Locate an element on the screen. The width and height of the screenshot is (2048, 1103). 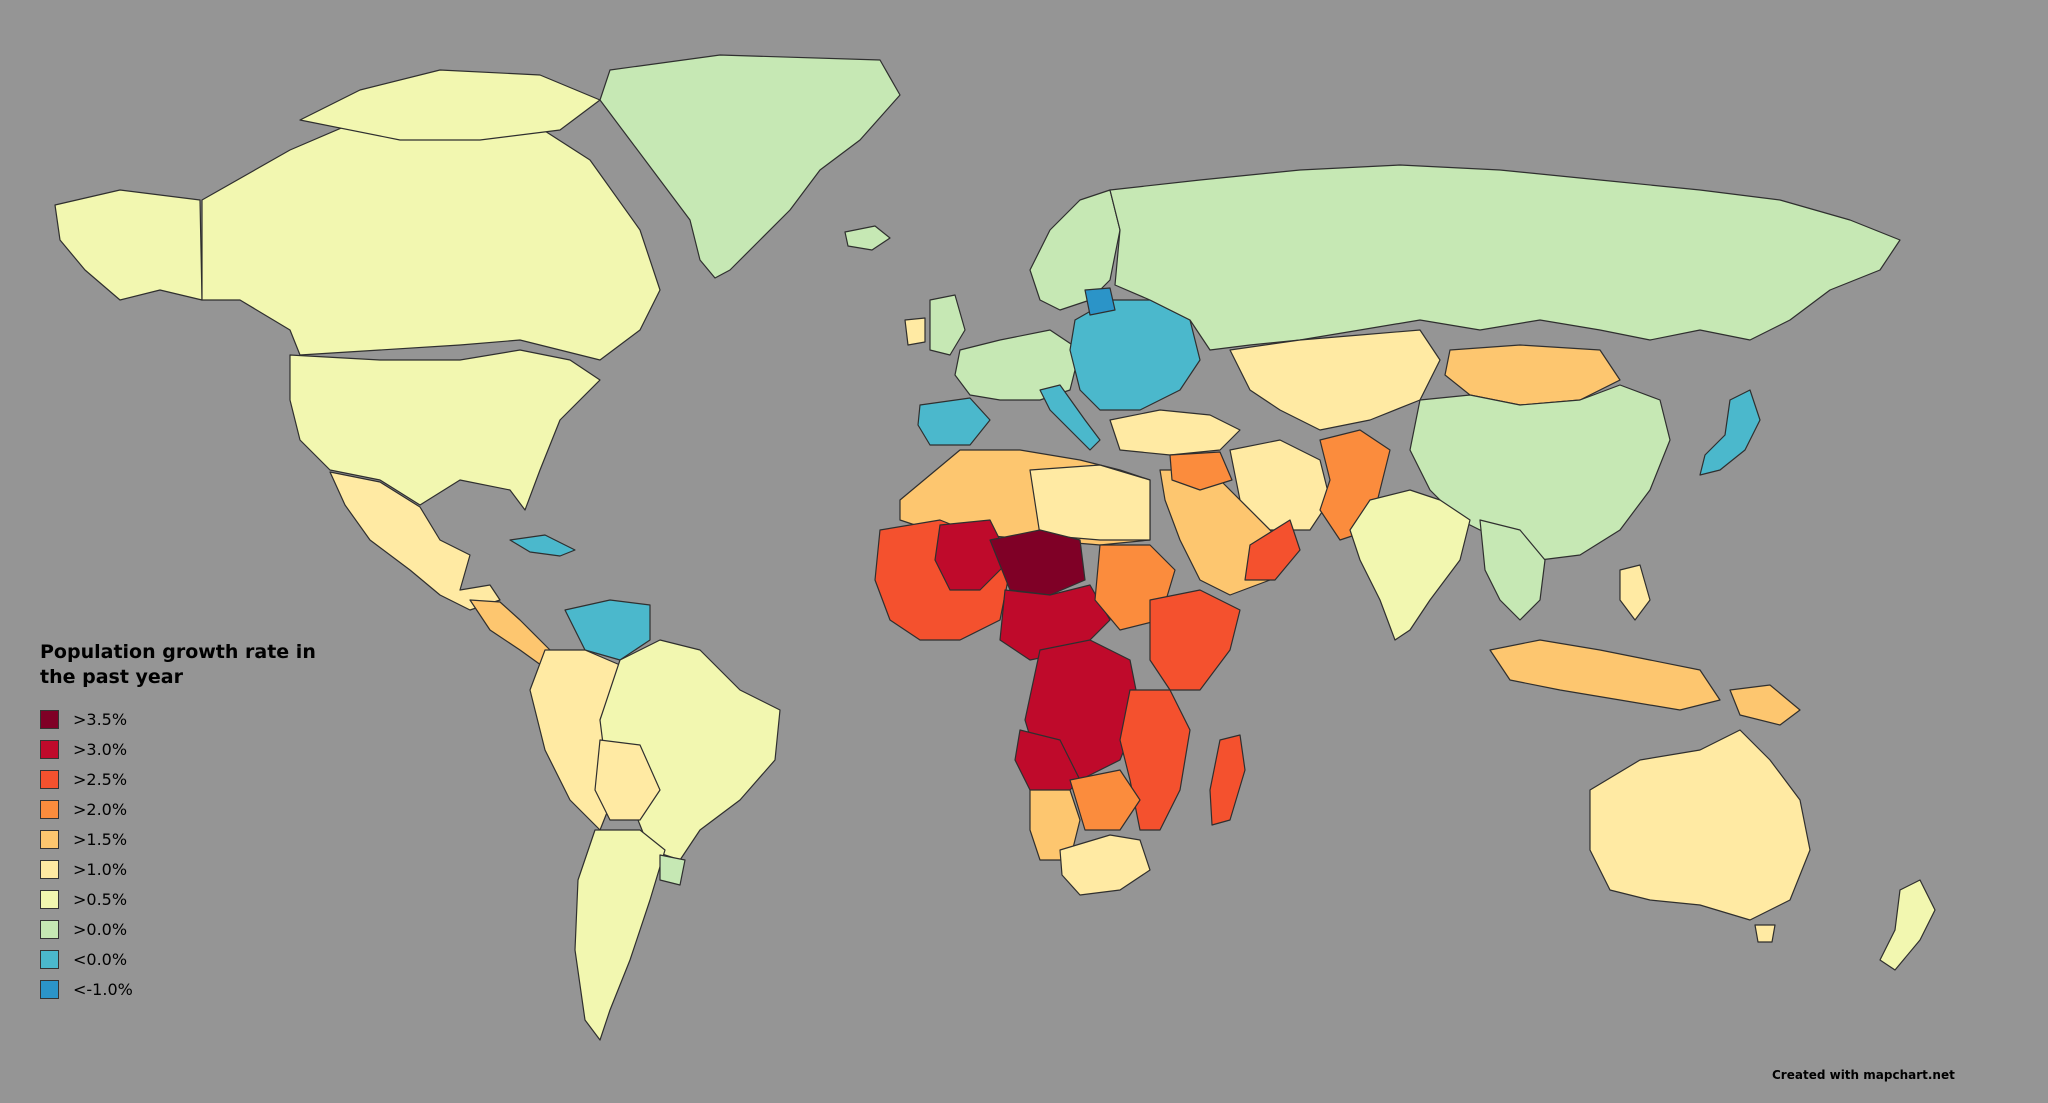
region-eastern-europe is located at coordinates (1135, 355).